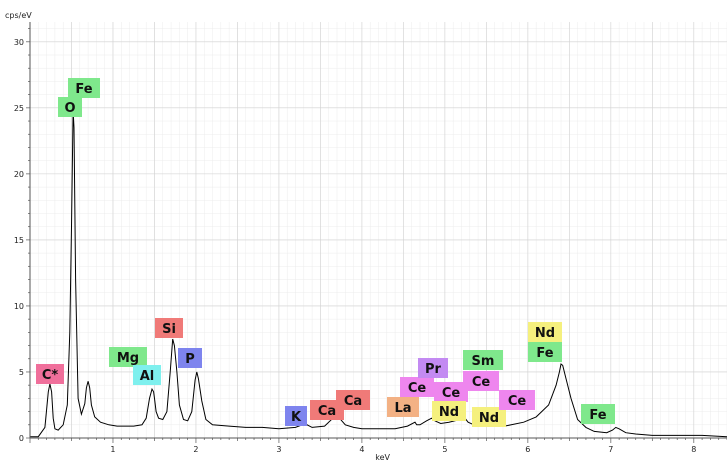 The height and width of the screenshot is (461, 727). I want to click on x-tick-label: 7, so click(610, 449).